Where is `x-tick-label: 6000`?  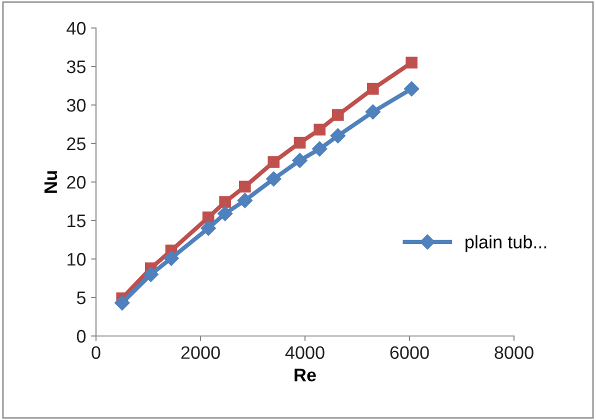 x-tick-label: 6000 is located at coordinates (409, 352).